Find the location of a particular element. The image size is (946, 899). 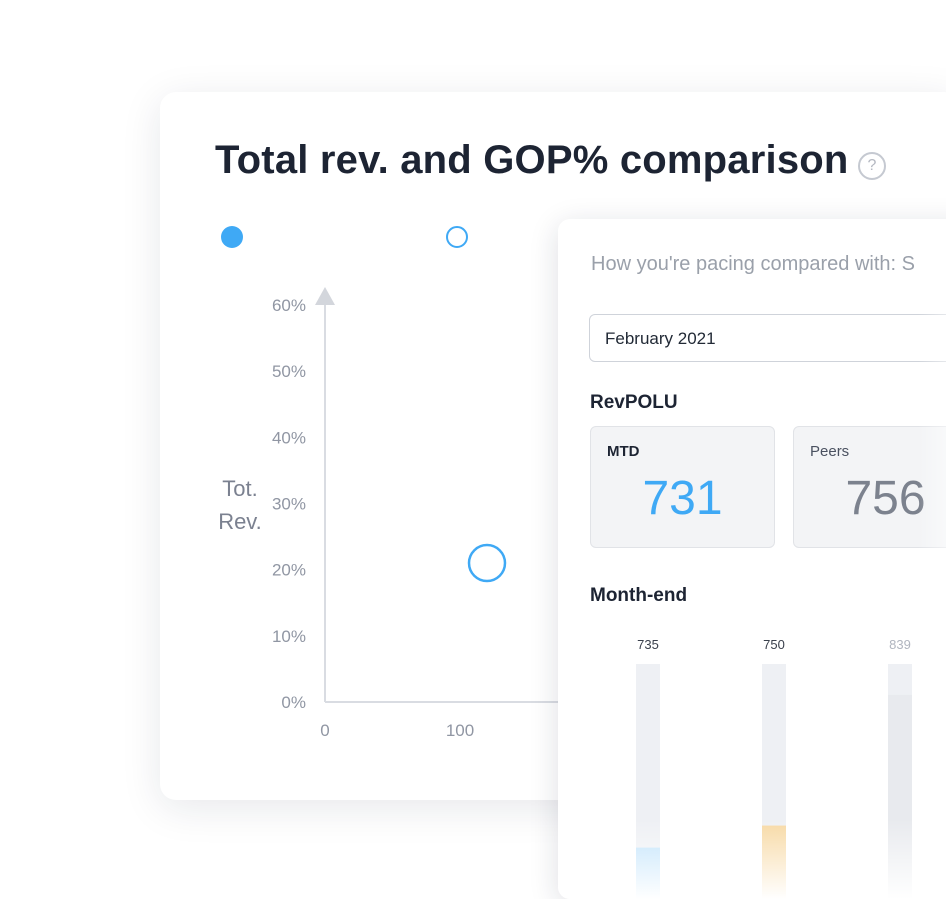

bar-value-label: 839 is located at coordinates (900, 644).